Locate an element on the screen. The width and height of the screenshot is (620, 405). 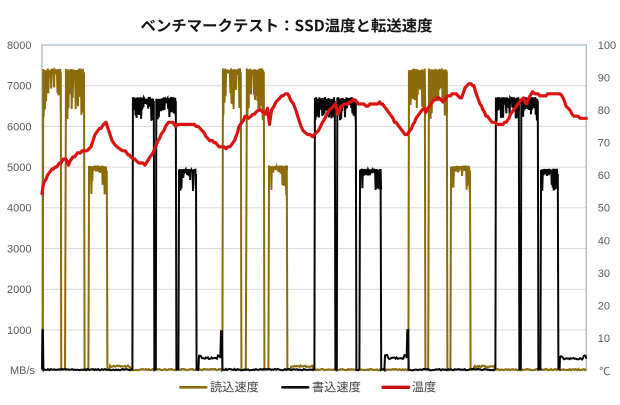
svg-text: 8000 is located at coordinates (19, 46).